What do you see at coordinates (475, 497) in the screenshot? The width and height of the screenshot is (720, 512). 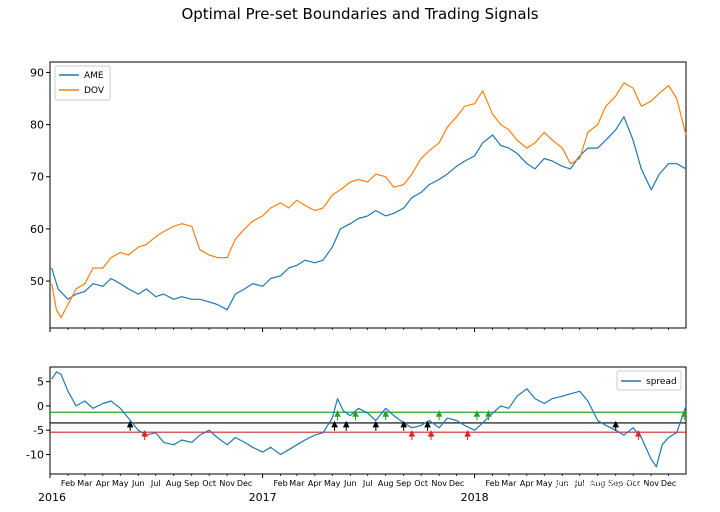 I see `x-year-label: 2018` at bounding box center [475, 497].